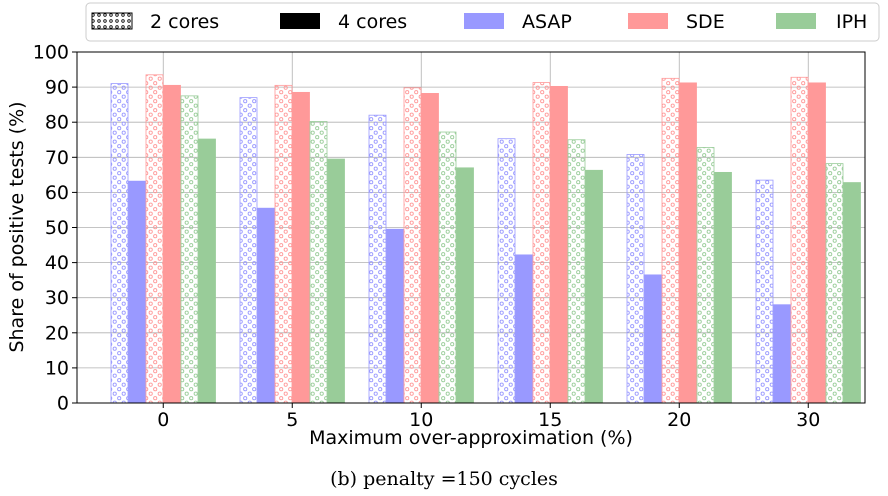  Describe the element at coordinates (57, 368) in the screenshot. I see `y-tick-label: 10` at that location.